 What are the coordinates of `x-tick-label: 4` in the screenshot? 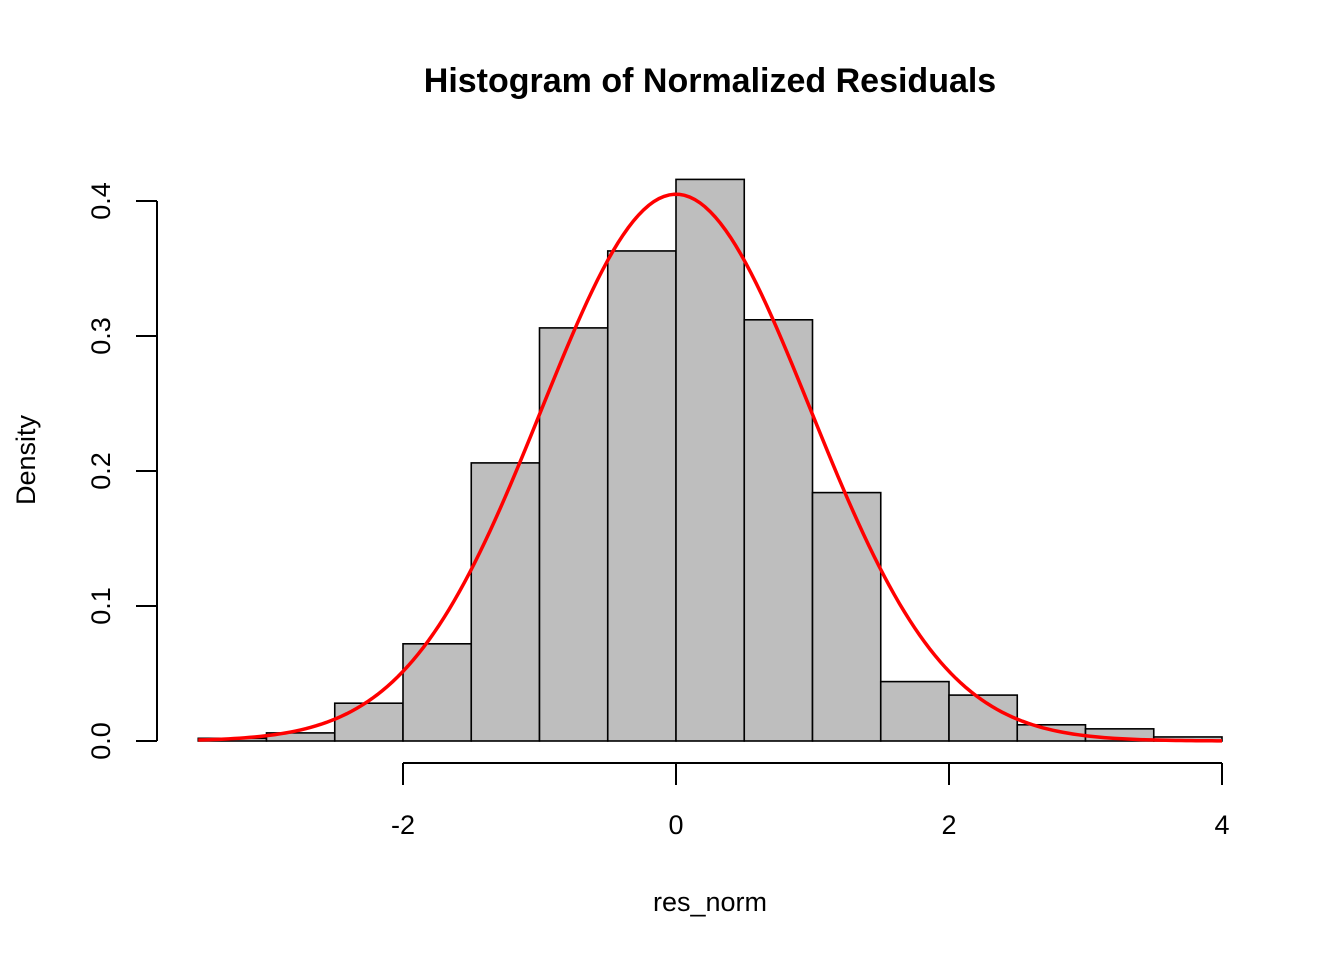 It's located at (1221, 825).